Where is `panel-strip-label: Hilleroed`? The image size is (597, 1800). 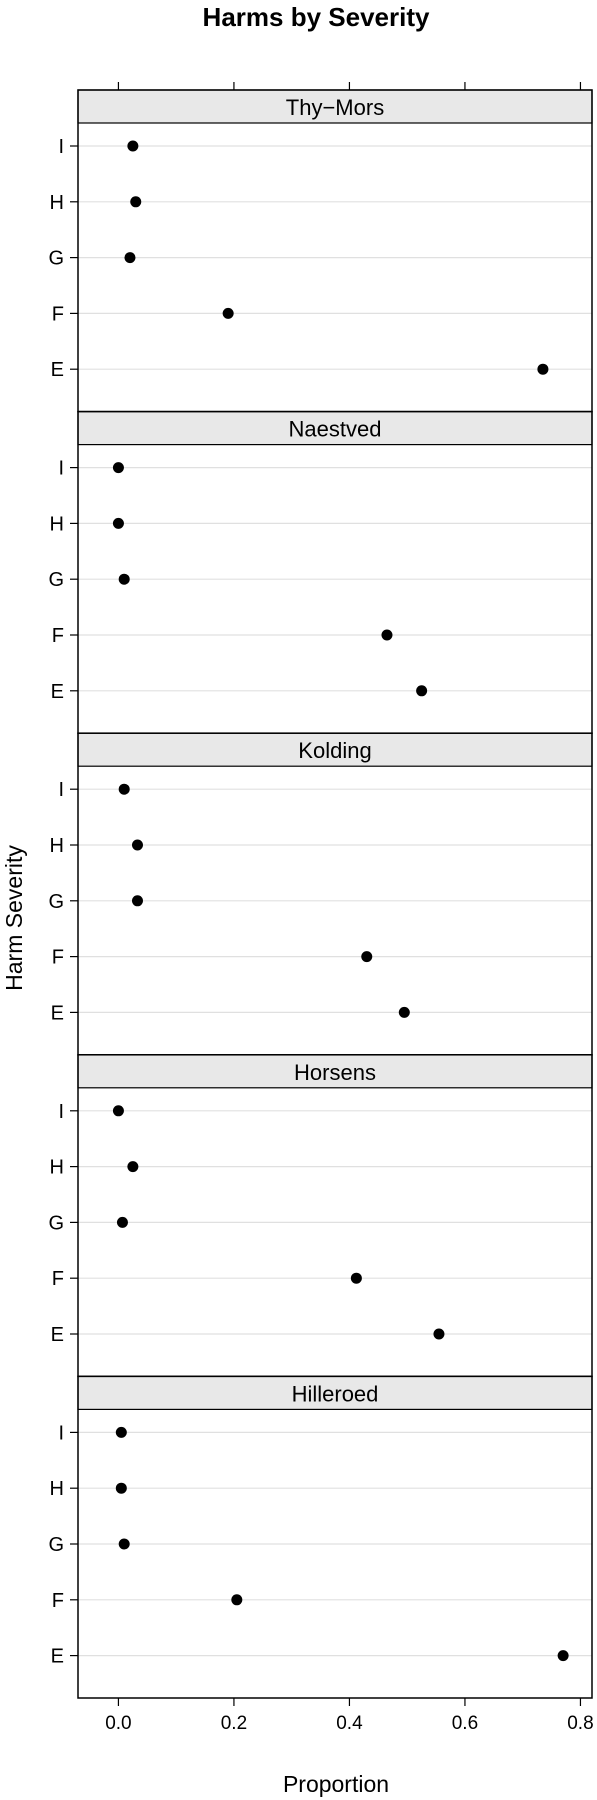
panel-strip-label: Hilleroed is located at coordinates (335, 1393).